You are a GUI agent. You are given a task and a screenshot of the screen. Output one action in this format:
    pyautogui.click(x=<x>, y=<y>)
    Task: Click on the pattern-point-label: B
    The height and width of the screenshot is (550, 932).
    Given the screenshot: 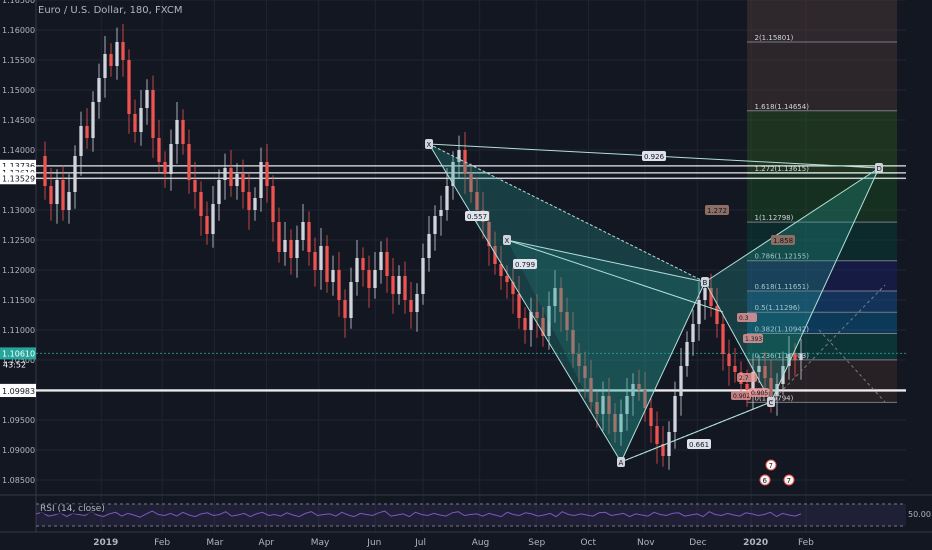 What is the action you would take?
    pyautogui.click(x=705, y=283)
    